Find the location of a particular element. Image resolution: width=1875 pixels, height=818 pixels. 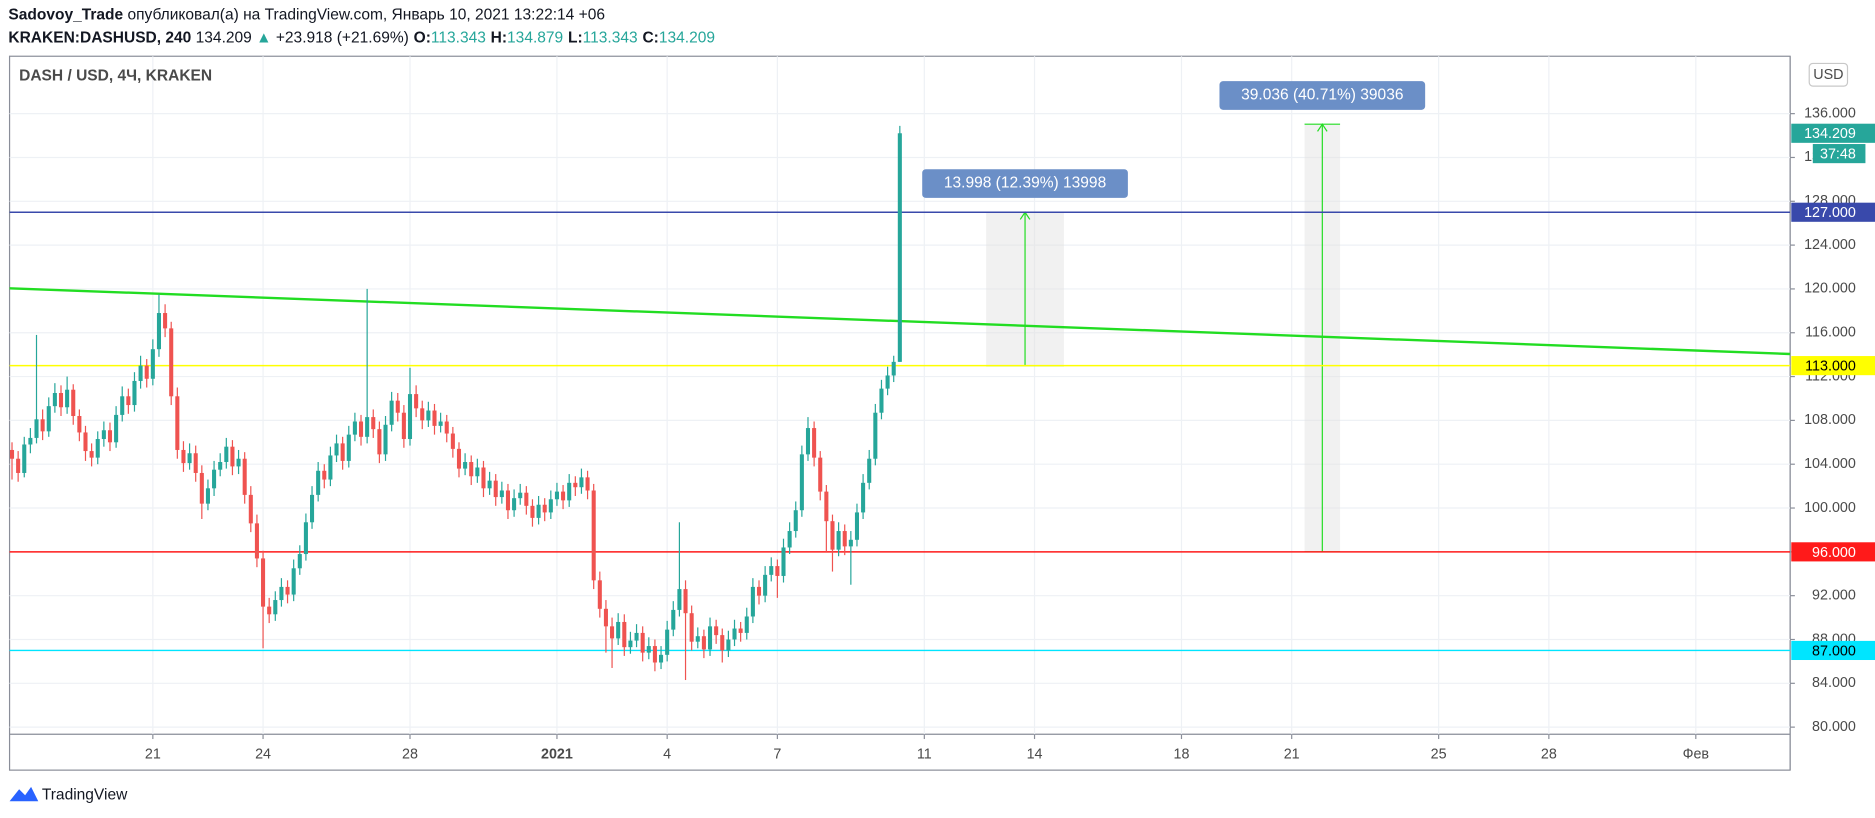

countdown-badge is located at coordinates (1839, 154).